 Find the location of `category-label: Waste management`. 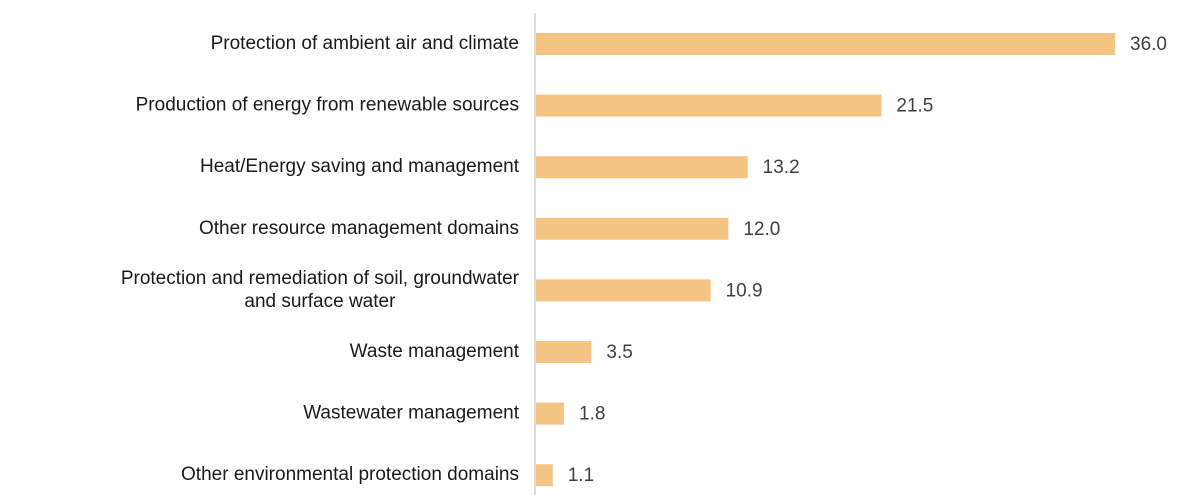

category-label: Waste management is located at coordinates (435, 351).